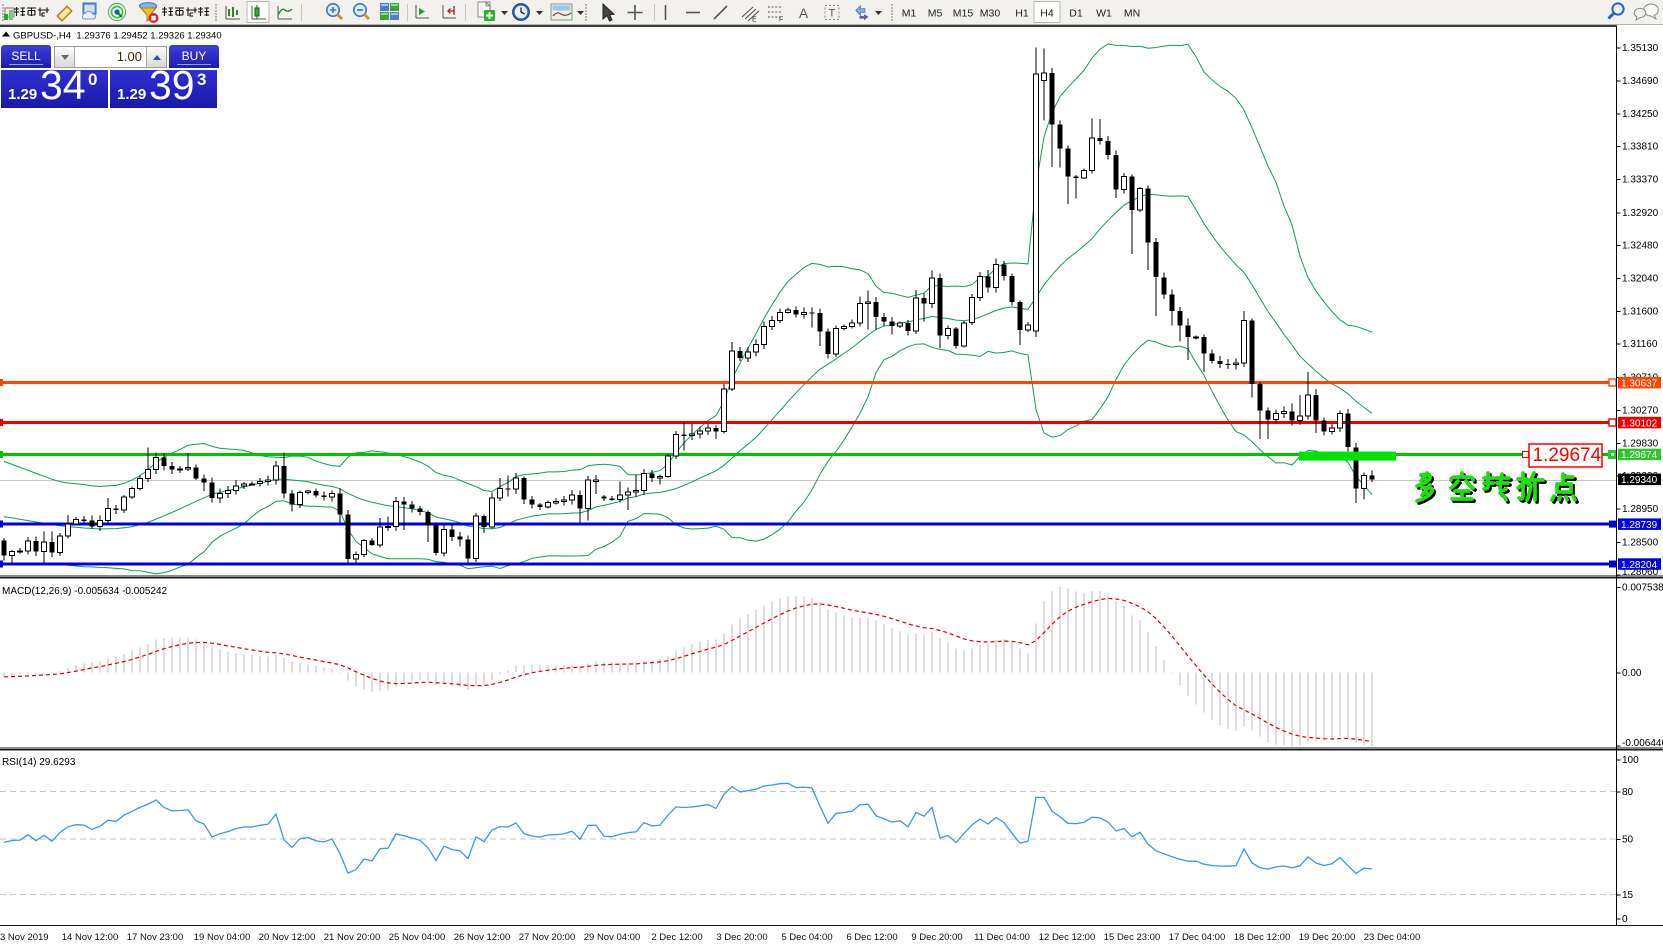 This screenshot has width=1663, height=948. Describe the element at coordinates (1640, 443) in the screenshot. I see `svg-text: 1.29830` at that location.